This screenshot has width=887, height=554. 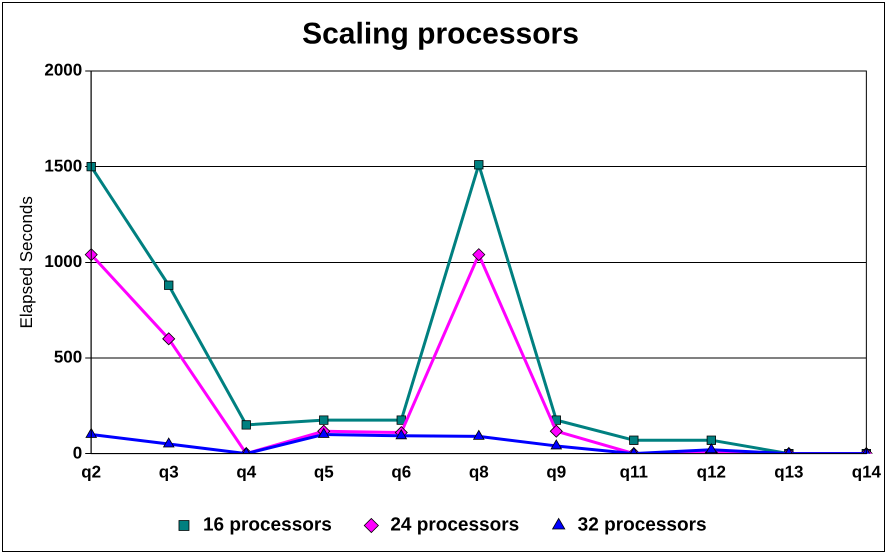 I want to click on x-tick-label: q11, so click(x=634, y=472).